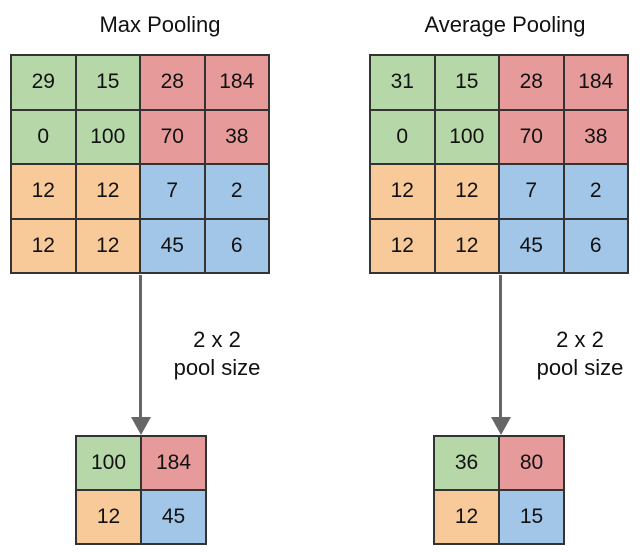 The height and width of the screenshot is (558, 640). I want to click on max-pool-size-label: 2 x 2 pool size, so click(217, 354).